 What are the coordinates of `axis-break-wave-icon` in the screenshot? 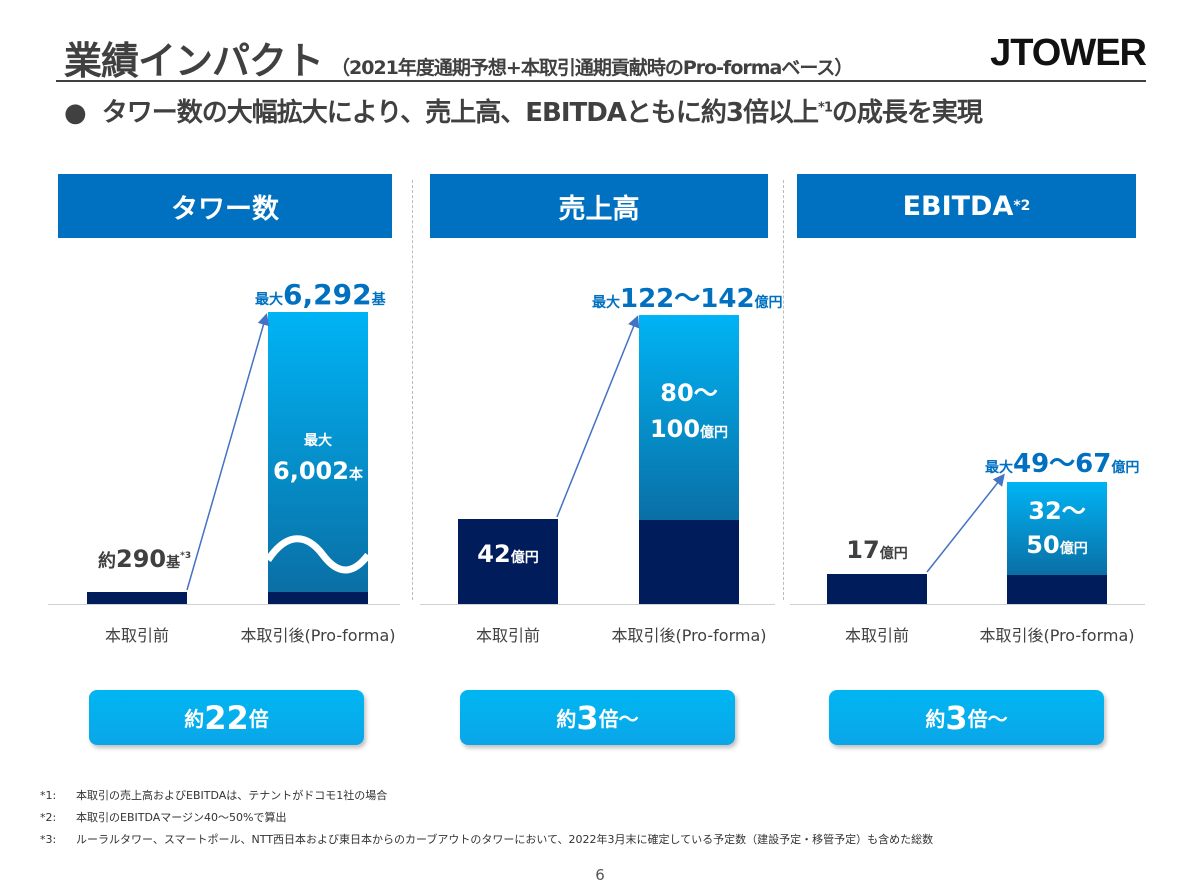 It's located at (318, 554).